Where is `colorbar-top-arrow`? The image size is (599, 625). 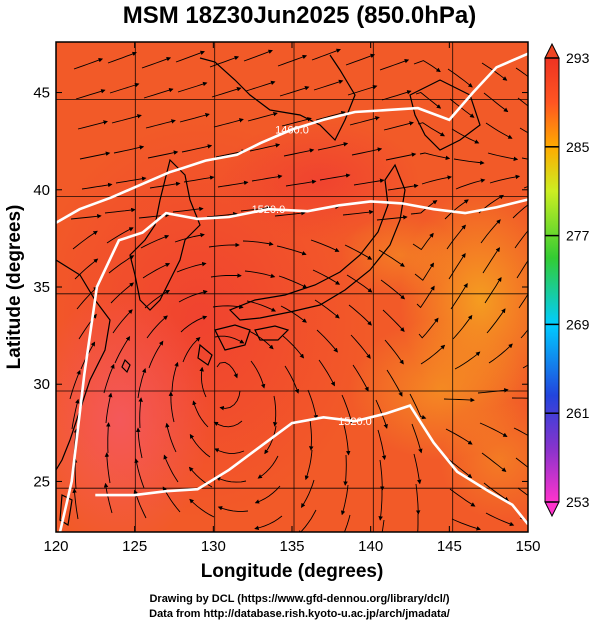 colorbar-top-arrow is located at coordinates (552, 50).